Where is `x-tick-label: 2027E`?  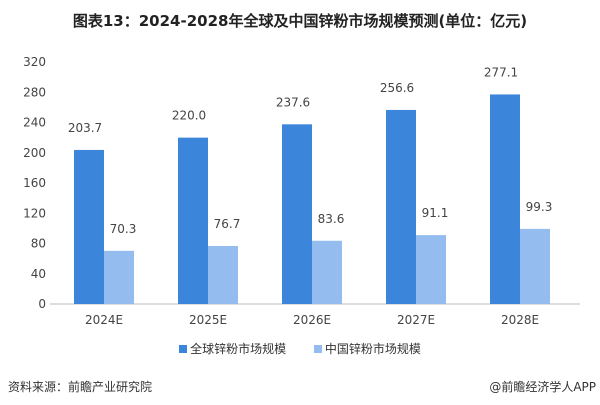
x-tick-label: 2027E is located at coordinates (416, 320).